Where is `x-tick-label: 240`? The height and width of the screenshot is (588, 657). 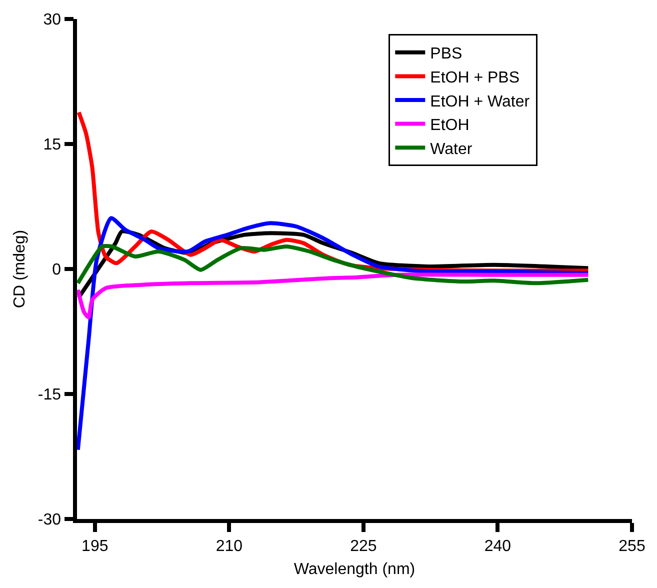
x-tick-label: 240 is located at coordinates (498, 546).